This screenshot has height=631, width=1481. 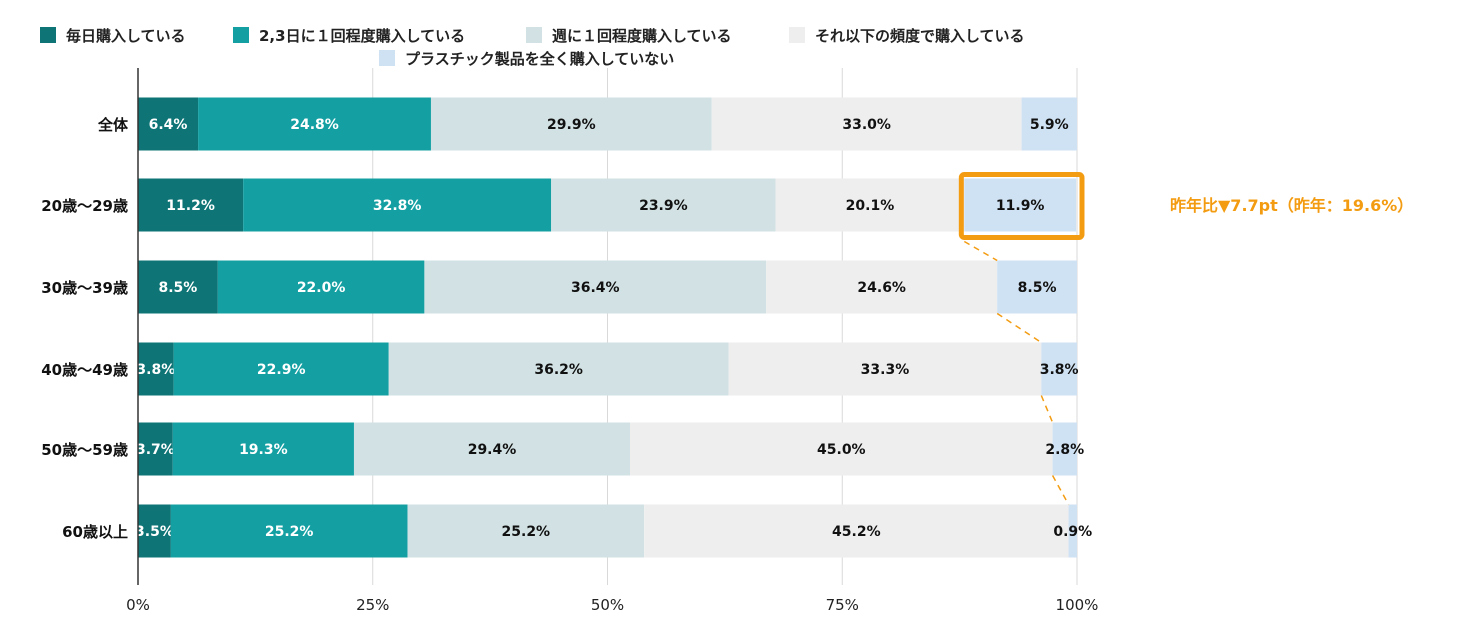 I want to click on data-label: 24.6%, so click(x=881, y=288).